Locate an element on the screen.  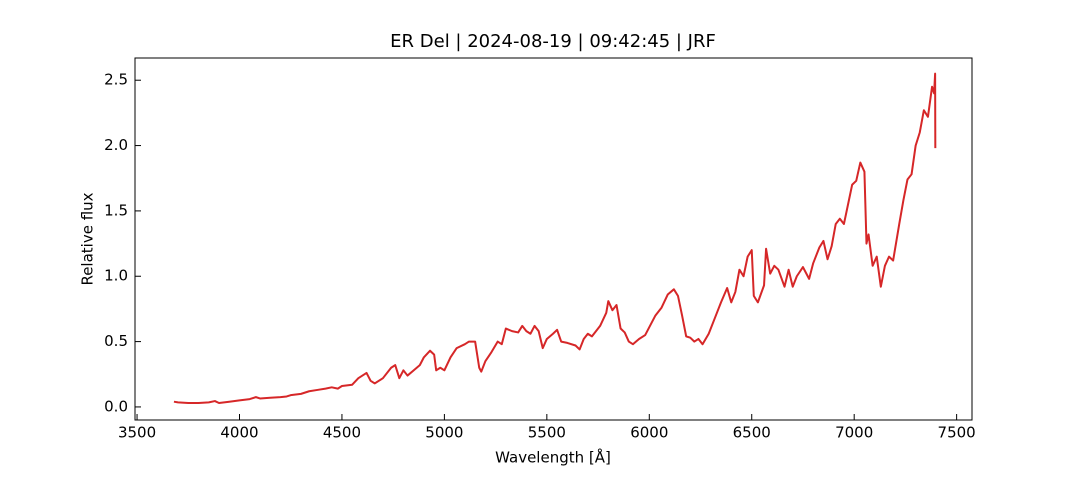
y-tick-label: 1.5 is located at coordinates (116, 210).